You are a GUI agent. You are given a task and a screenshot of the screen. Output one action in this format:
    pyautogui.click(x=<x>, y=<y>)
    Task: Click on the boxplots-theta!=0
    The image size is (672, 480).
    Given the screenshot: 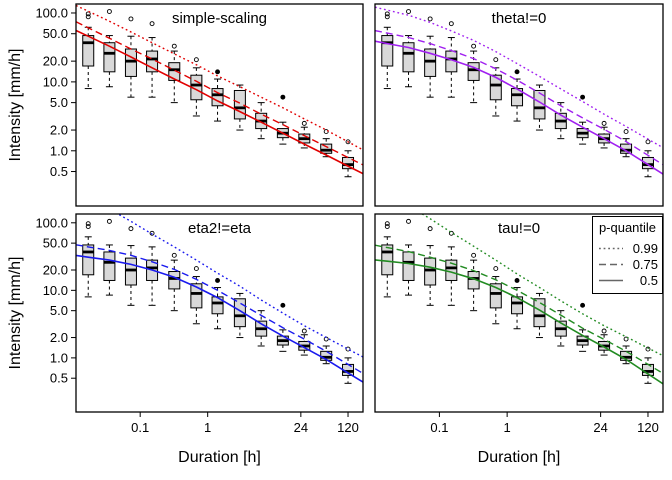 What is the action you would take?
    pyautogui.click(x=517, y=93)
    